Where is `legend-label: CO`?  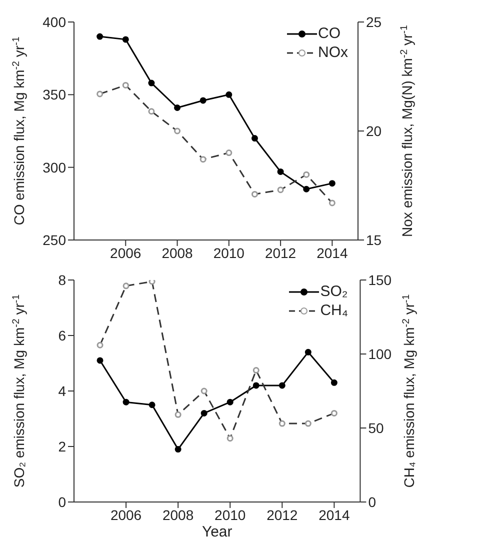 legend-label: CO is located at coordinates (329, 33).